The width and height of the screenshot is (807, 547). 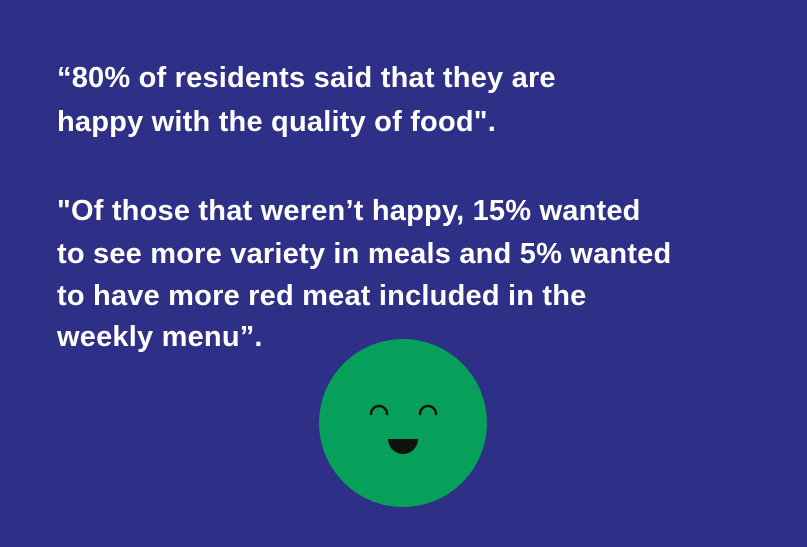 What do you see at coordinates (349, 211) in the screenshot?
I see `quote-line: "Of those that weren’t happy, 15% wanted` at bounding box center [349, 211].